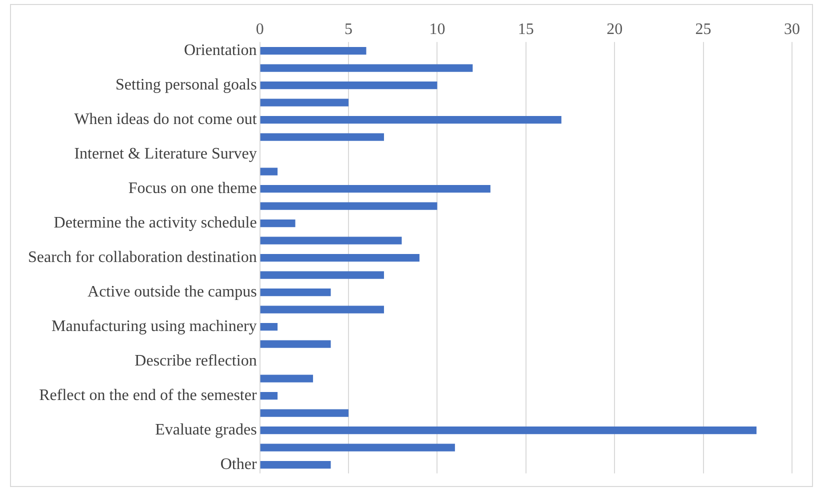  Describe the element at coordinates (148, 395) in the screenshot. I see `y-tick-label: Reflect on the end of the semester` at that location.